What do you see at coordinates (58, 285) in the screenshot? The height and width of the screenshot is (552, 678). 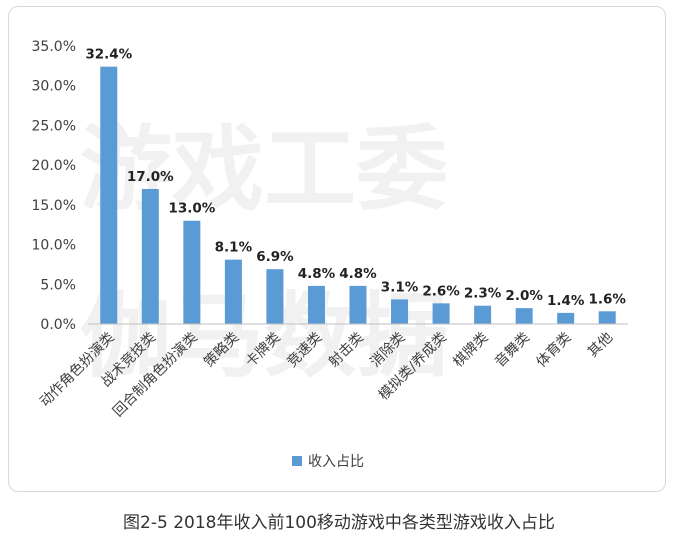 I see `y-tick-label: 5.0%` at bounding box center [58, 285].